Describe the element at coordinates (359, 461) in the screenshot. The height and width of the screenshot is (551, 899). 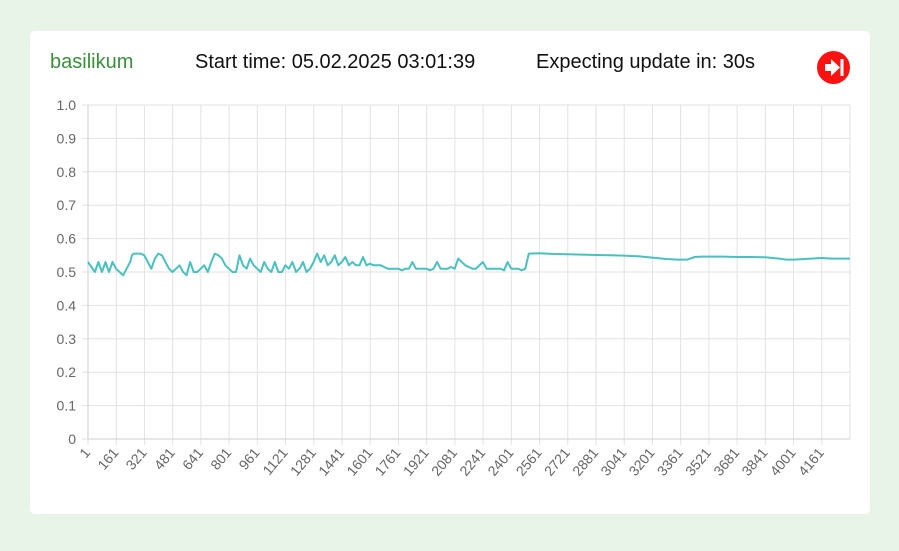
I see `x-tick-label: 1601` at that location.